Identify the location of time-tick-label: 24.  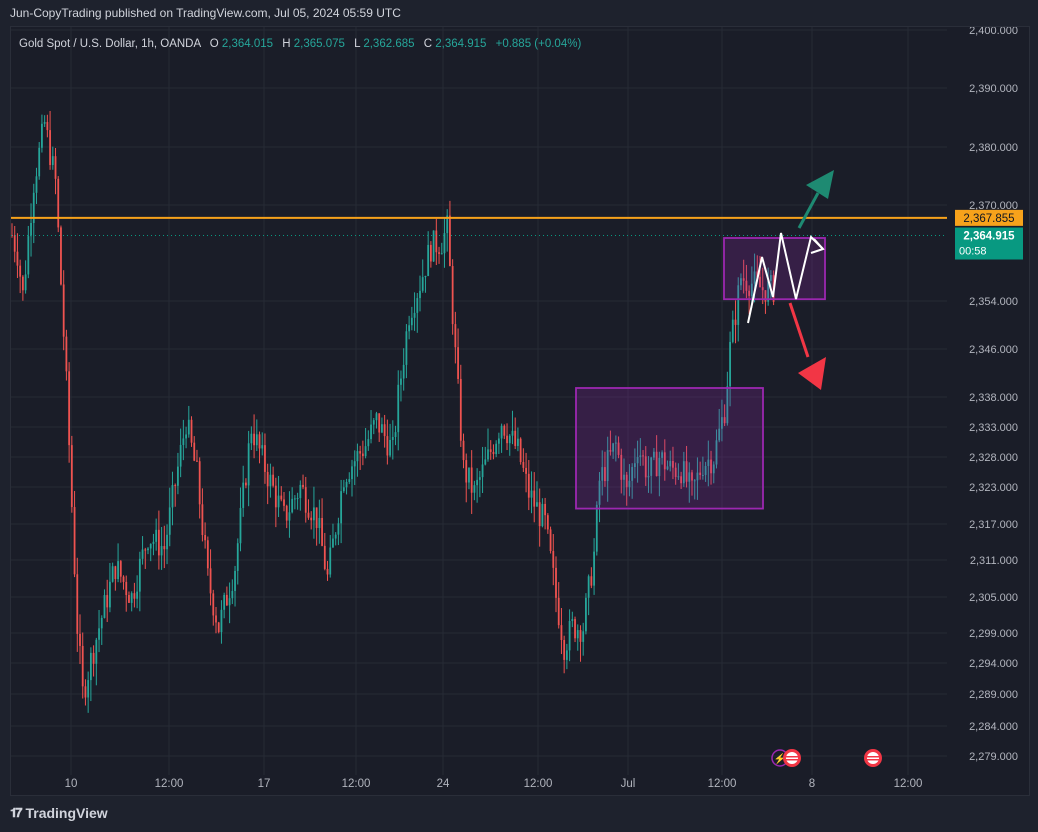
(443, 784).